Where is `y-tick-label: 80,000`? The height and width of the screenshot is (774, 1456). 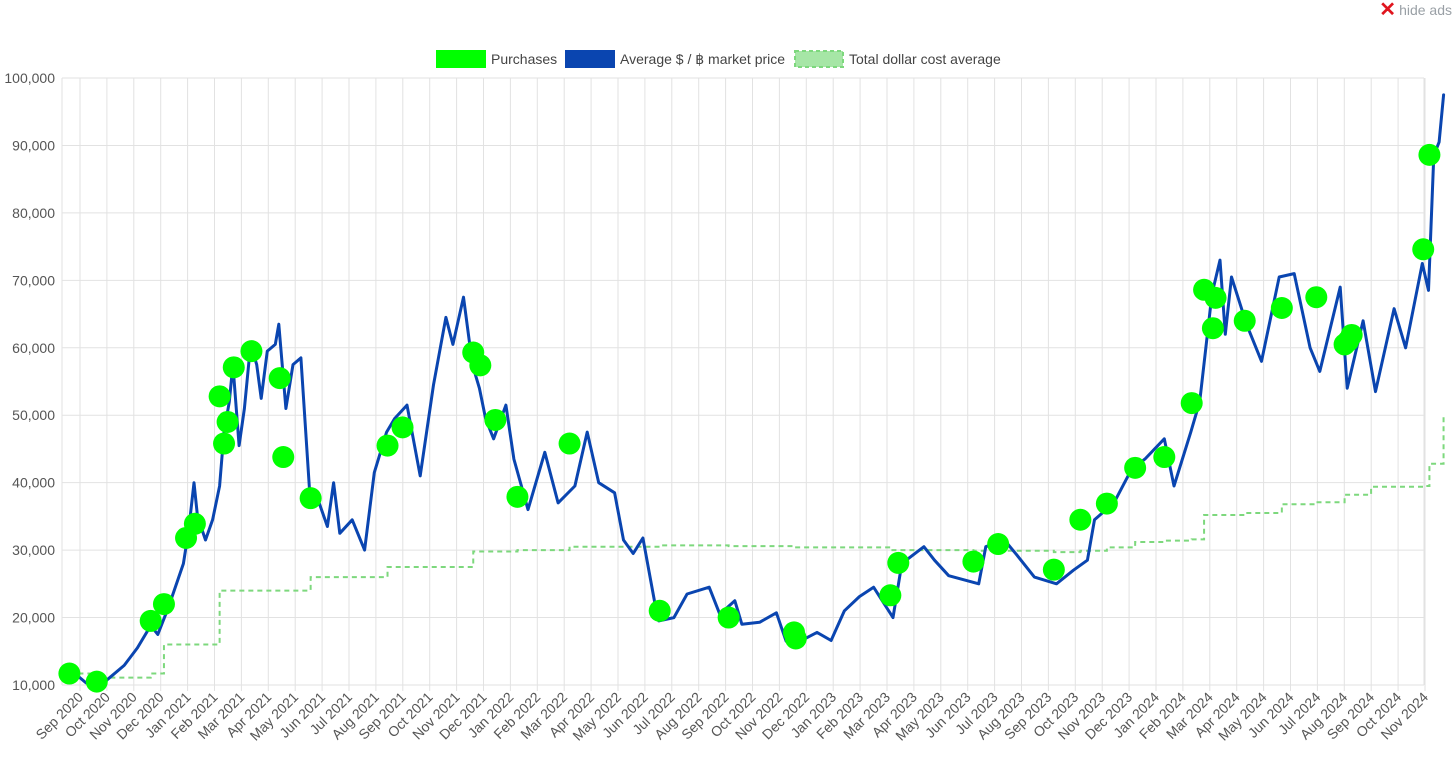
y-tick-label: 80,000 is located at coordinates (33, 213).